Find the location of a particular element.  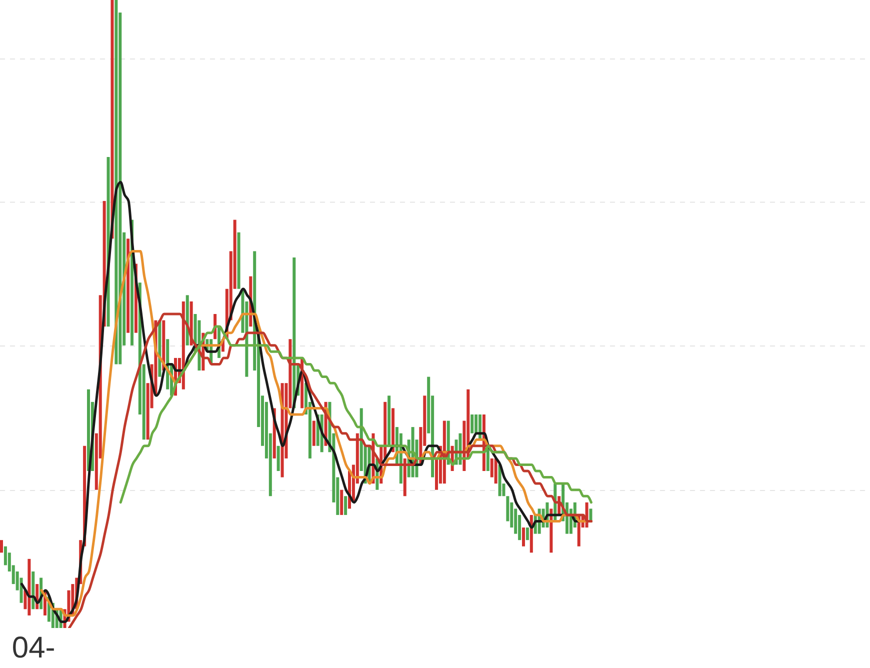

x-tick-label: 04- is located at coordinates (34, 647).